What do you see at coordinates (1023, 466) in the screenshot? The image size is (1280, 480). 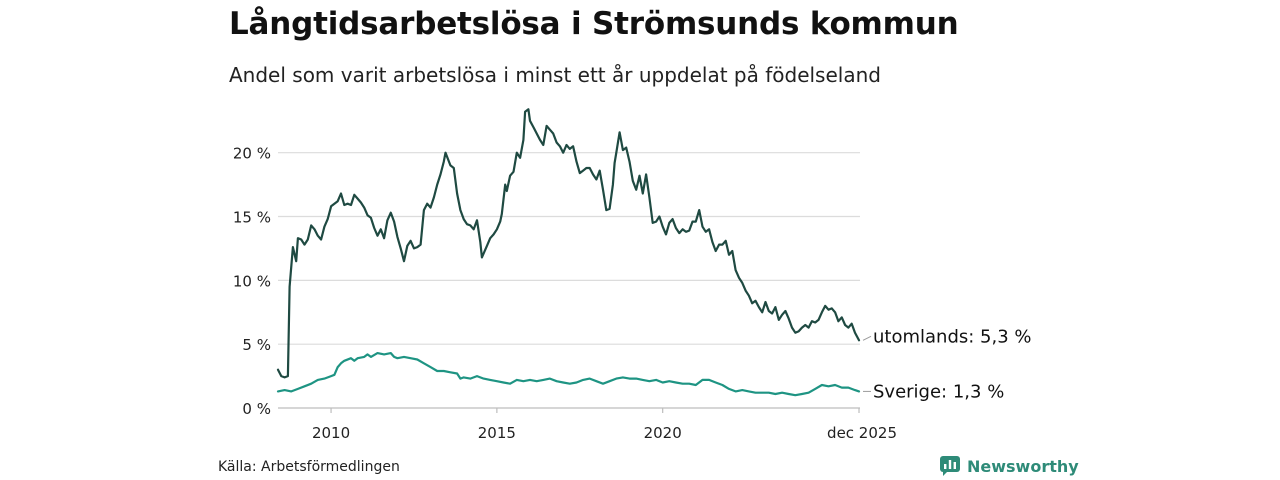 I see `brand-name: Newsworthy` at bounding box center [1023, 466].